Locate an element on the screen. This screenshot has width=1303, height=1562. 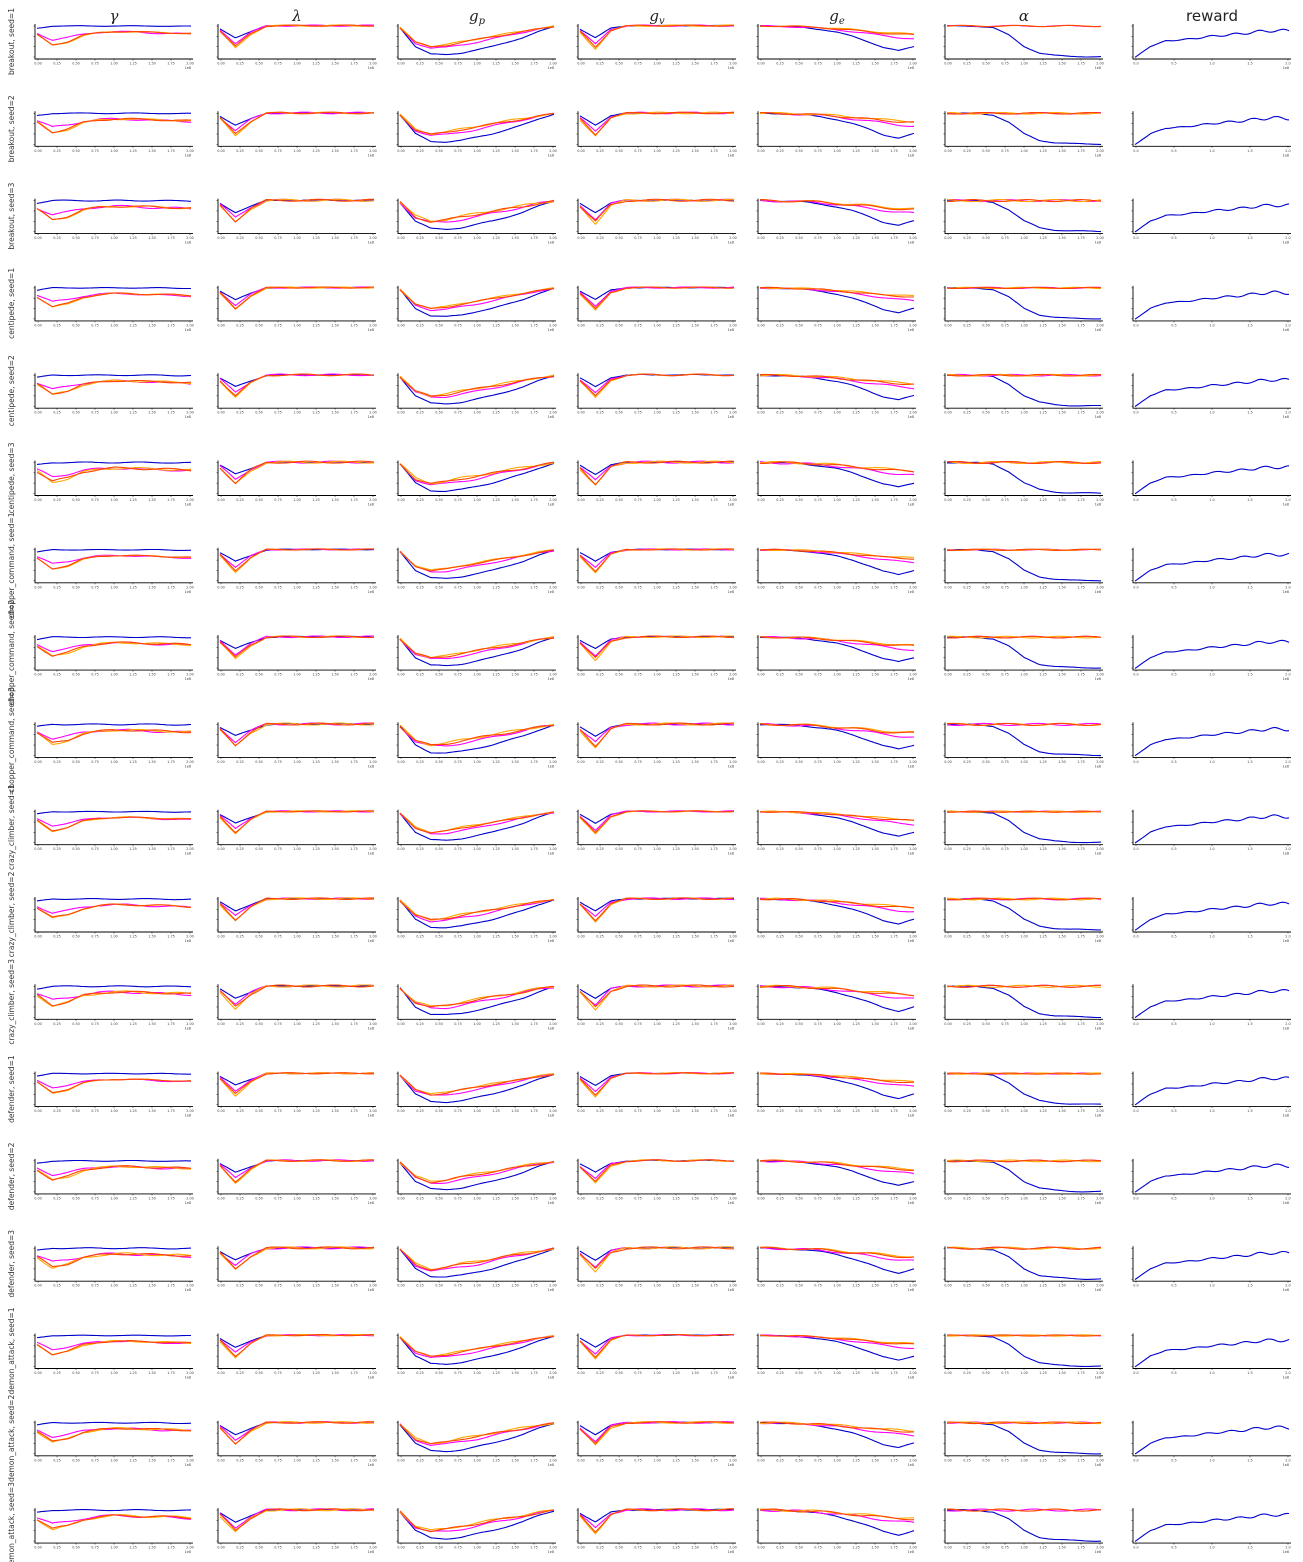
series-line-orange is located at coordinates (477, 211).